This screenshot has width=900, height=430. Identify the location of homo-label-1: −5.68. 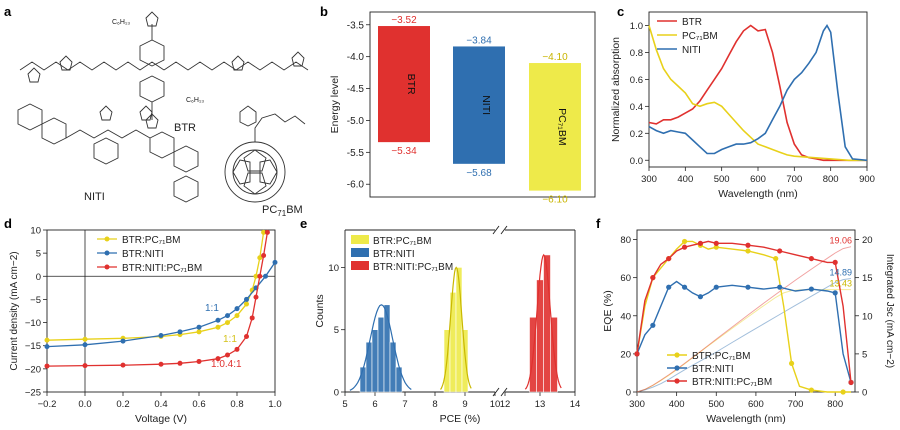
(479, 173).